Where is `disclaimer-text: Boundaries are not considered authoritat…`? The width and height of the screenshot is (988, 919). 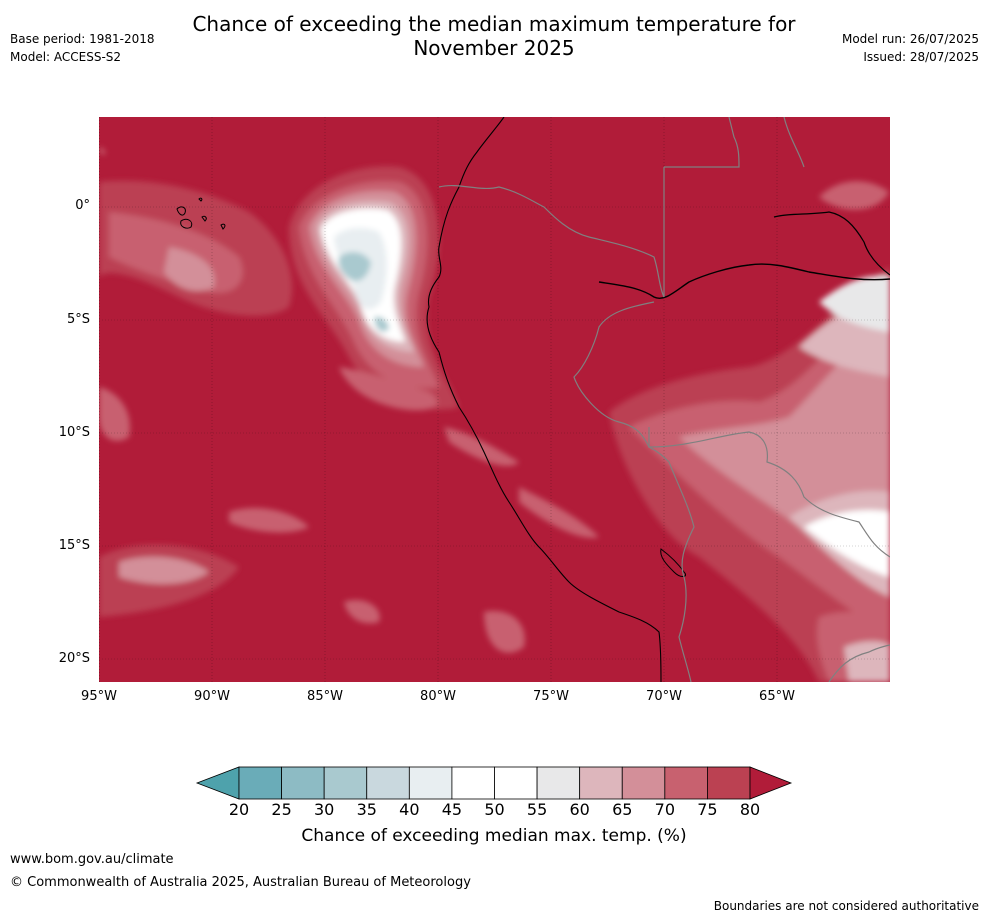 disclaimer-text: Boundaries are not considered authoritat… is located at coordinates (846, 906).